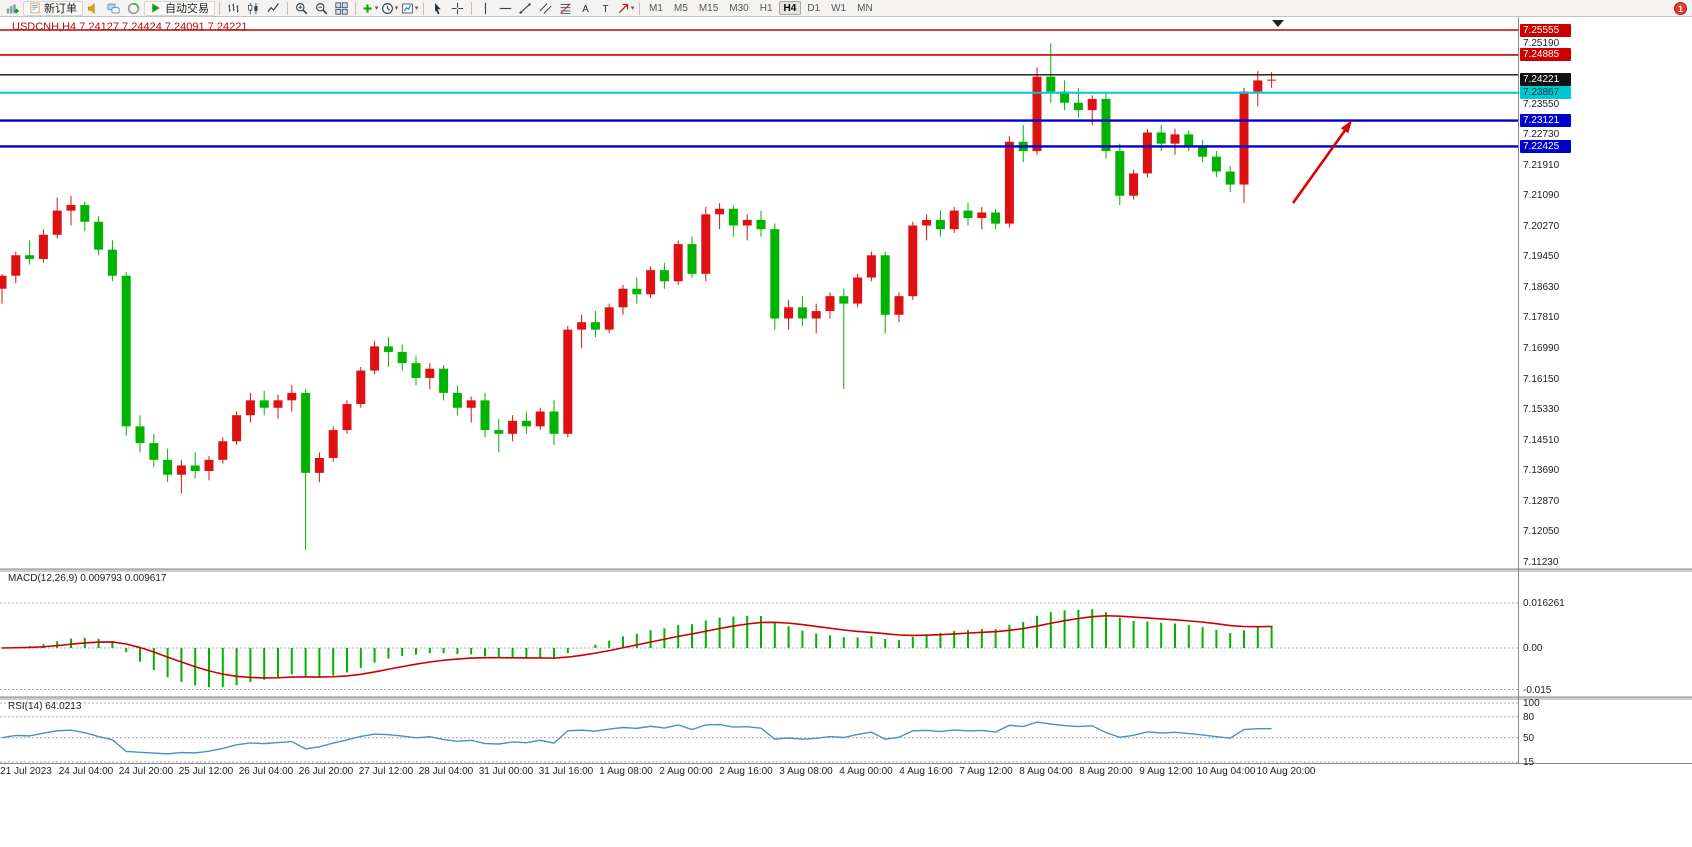 Image resolution: width=1692 pixels, height=847 pixels. What do you see at coordinates (87, 578) in the screenshot?
I see `macd-indicator-label: MACD(12,26,9) 0.009793 0.009617` at bounding box center [87, 578].